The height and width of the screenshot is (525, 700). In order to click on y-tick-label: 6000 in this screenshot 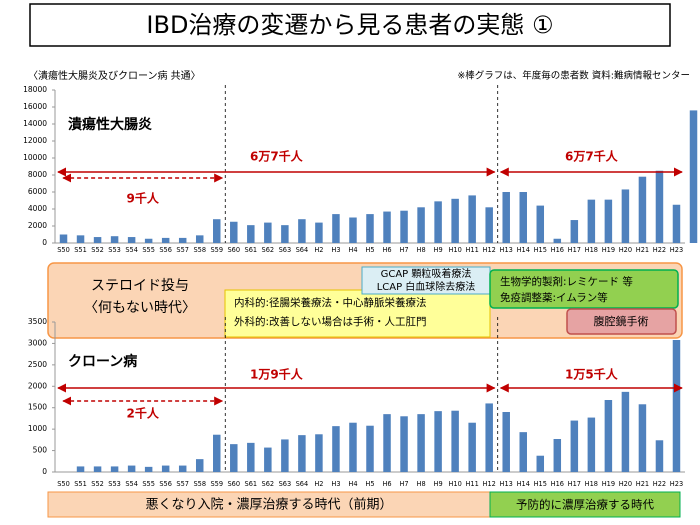, I will do `click(37, 191)`.